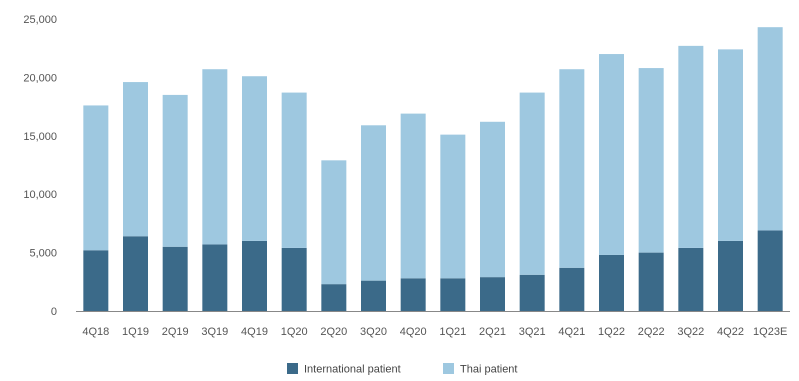 The height and width of the screenshot is (381, 799). Describe the element at coordinates (770, 332) in the screenshot. I see `x-tick-label: 1Q23E` at that location.